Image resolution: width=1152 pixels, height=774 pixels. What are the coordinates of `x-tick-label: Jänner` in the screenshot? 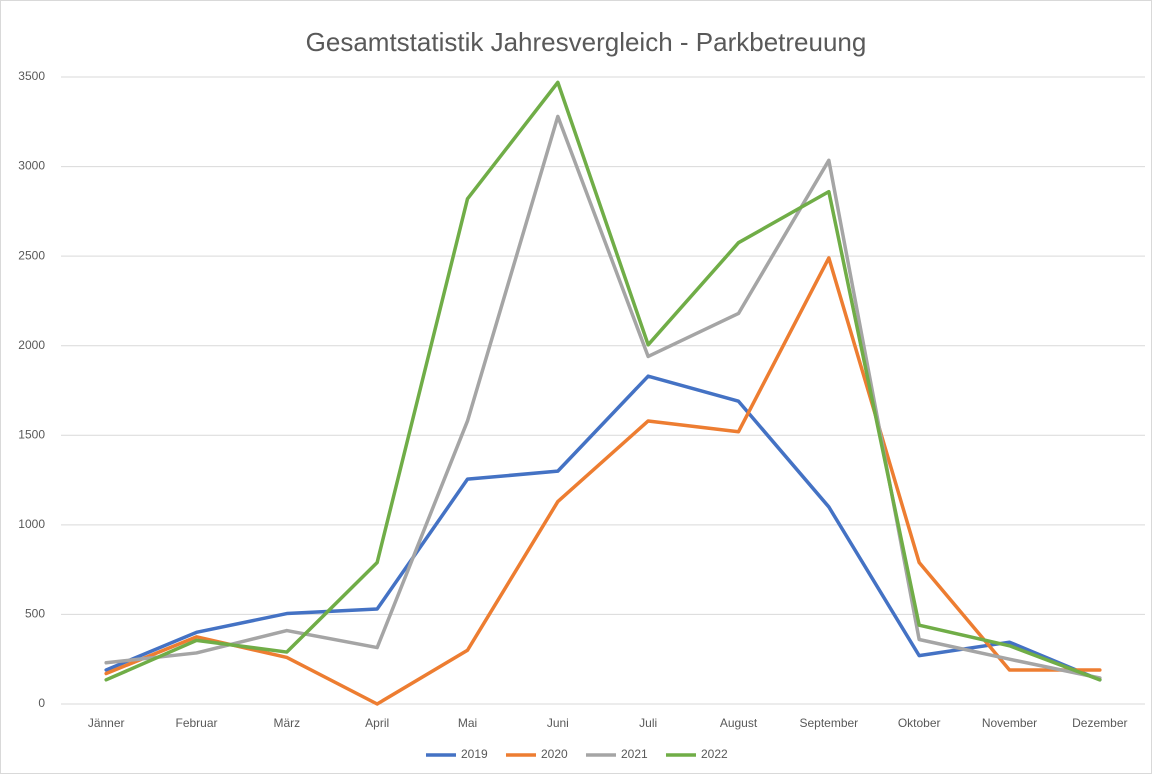 It's located at (106, 723).